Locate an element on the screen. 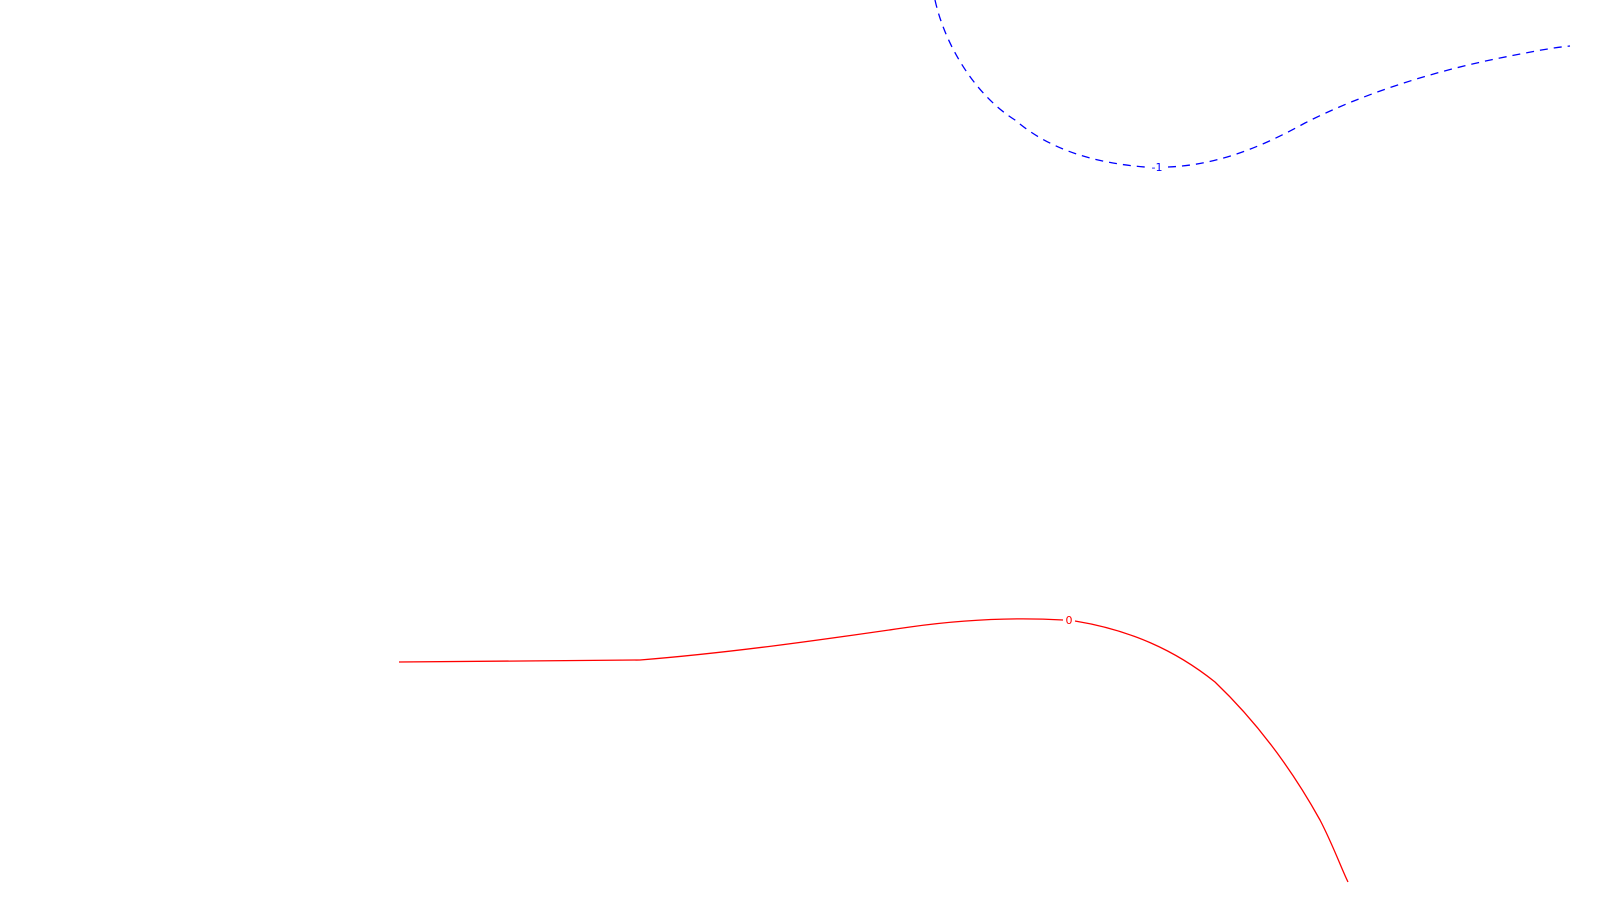 This screenshot has height=900, width=1600. contour-line-zero-left is located at coordinates (731, 640).